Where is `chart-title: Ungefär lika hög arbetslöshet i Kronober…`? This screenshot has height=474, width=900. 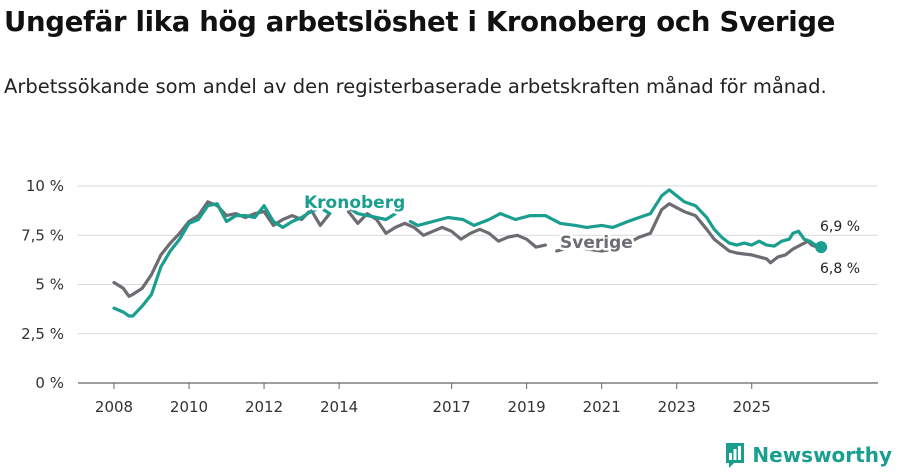
chart-title: Ungefär lika hög arbetslöshet i Kronober… is located at coordinates (420, 22).